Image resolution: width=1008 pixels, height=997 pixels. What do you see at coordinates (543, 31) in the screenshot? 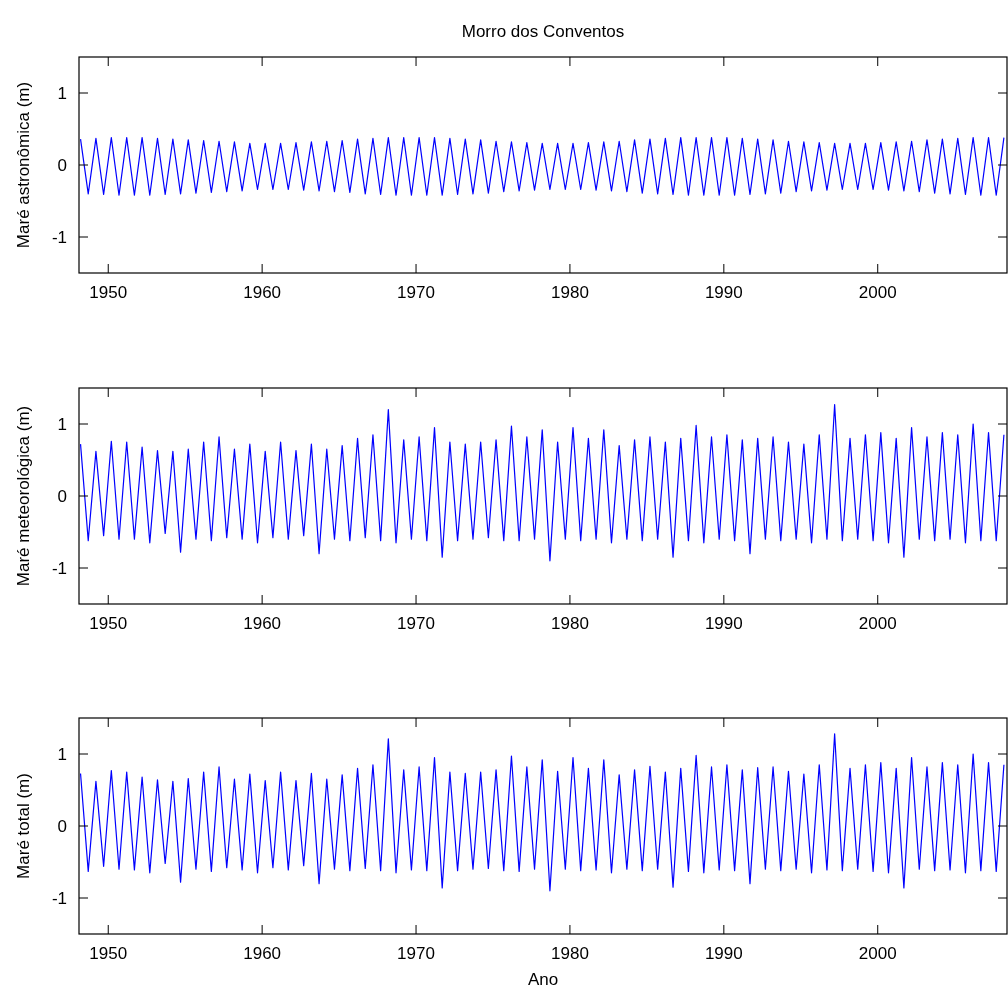
I see `chart-title: Morro dos Conventos` at bounding box center [543, 31].